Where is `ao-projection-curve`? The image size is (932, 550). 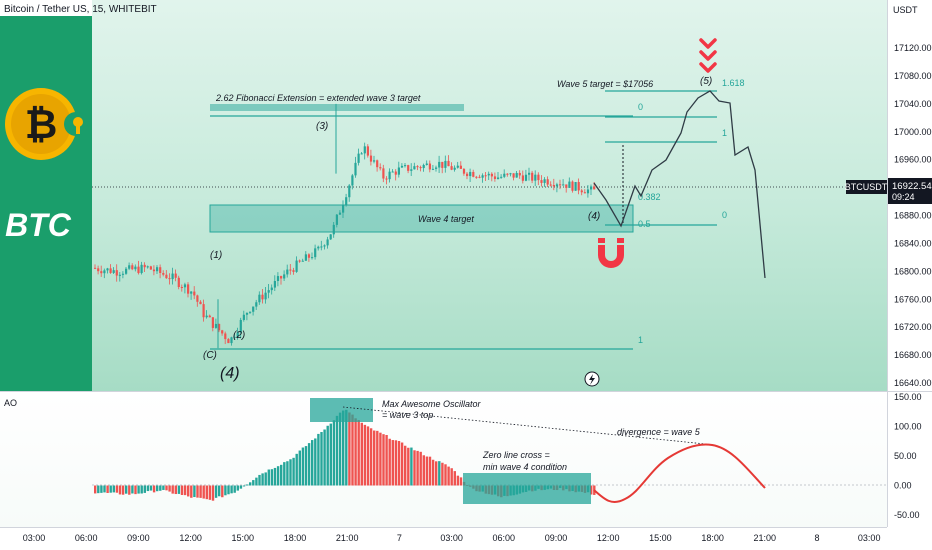 ao-projection-curve is located at coordinates (679, 473).